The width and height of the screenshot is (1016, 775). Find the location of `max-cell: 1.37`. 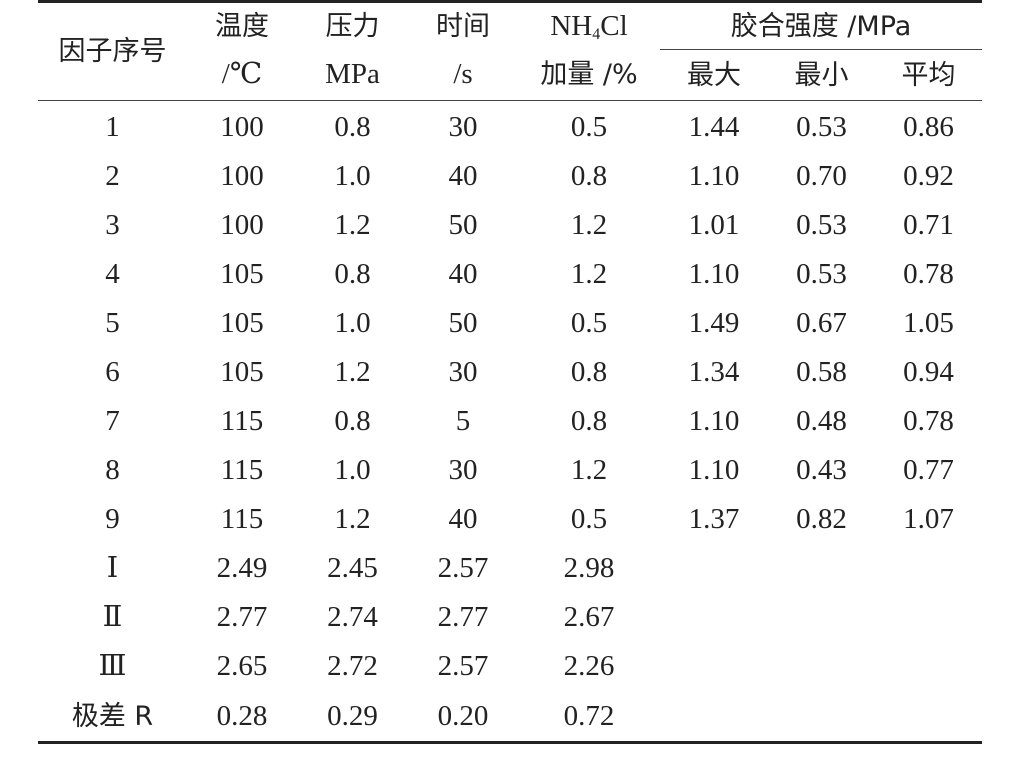

max-cell: 1.37 is located at coordinates (714, 519).